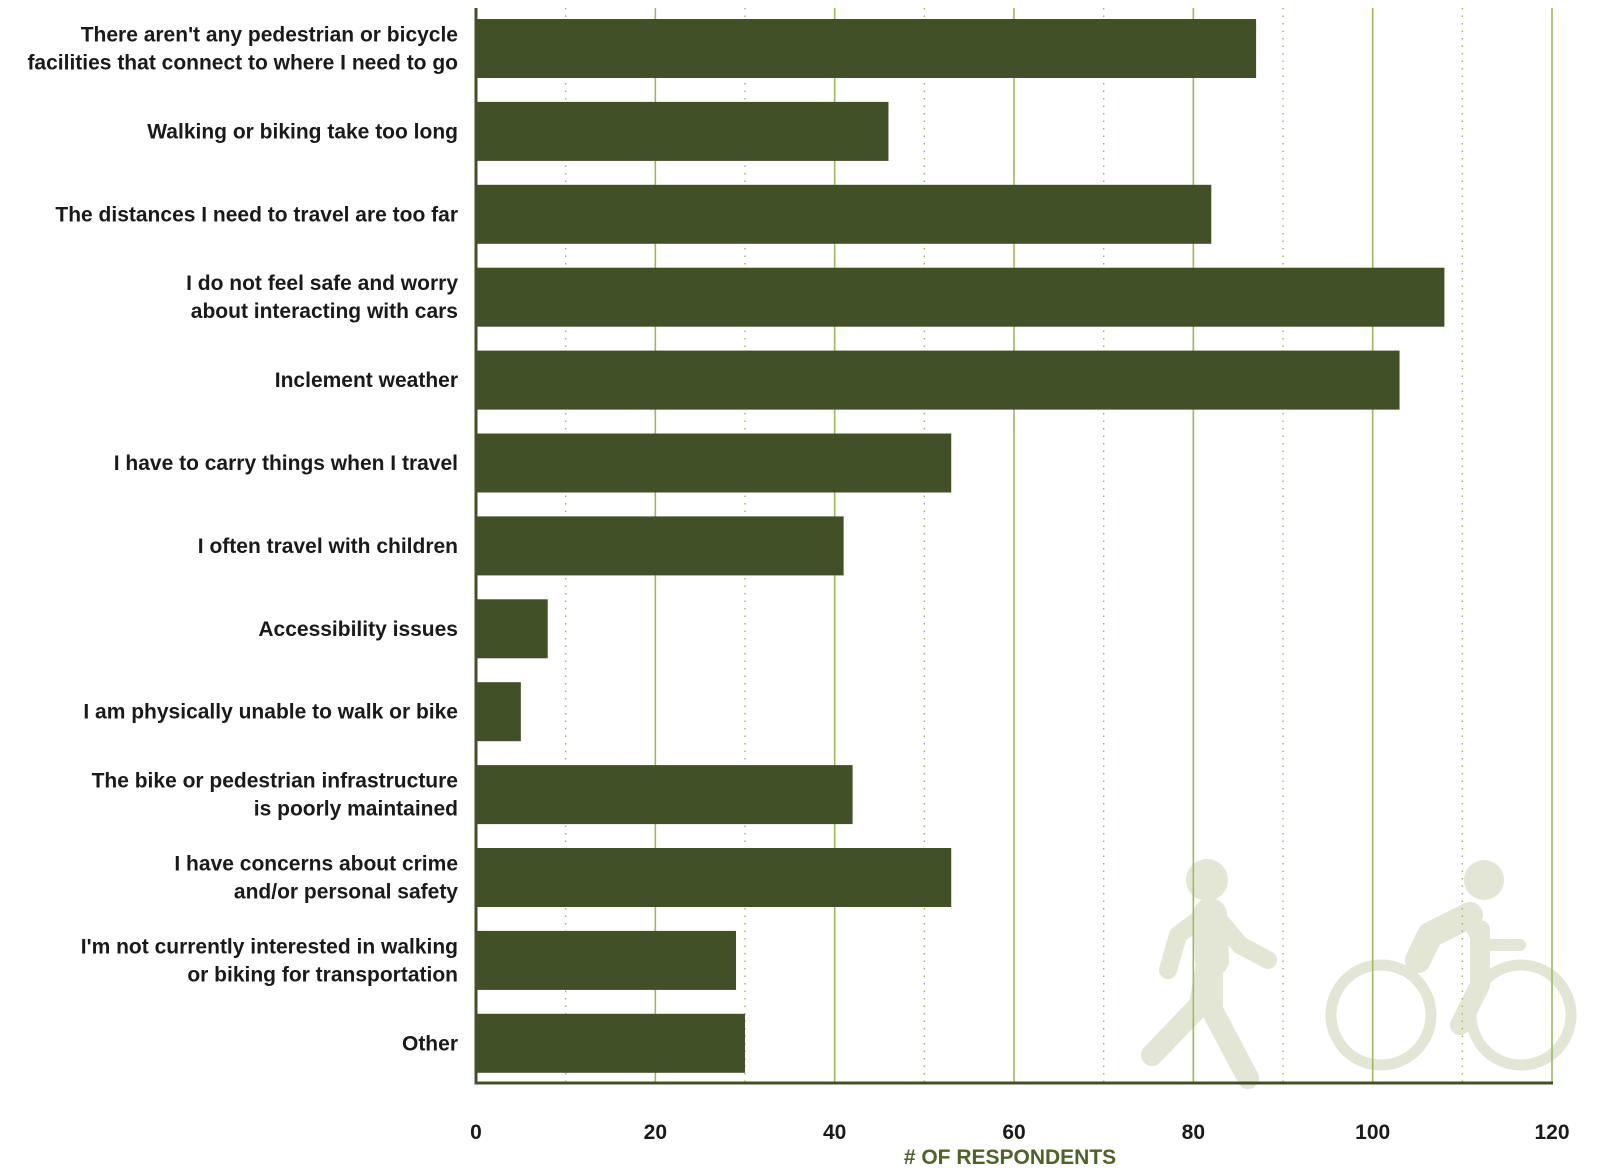 This screenshot has width=1602, height=1176. I want to click on category-label-line: I do not feel safe and worry, so click(322, 283).